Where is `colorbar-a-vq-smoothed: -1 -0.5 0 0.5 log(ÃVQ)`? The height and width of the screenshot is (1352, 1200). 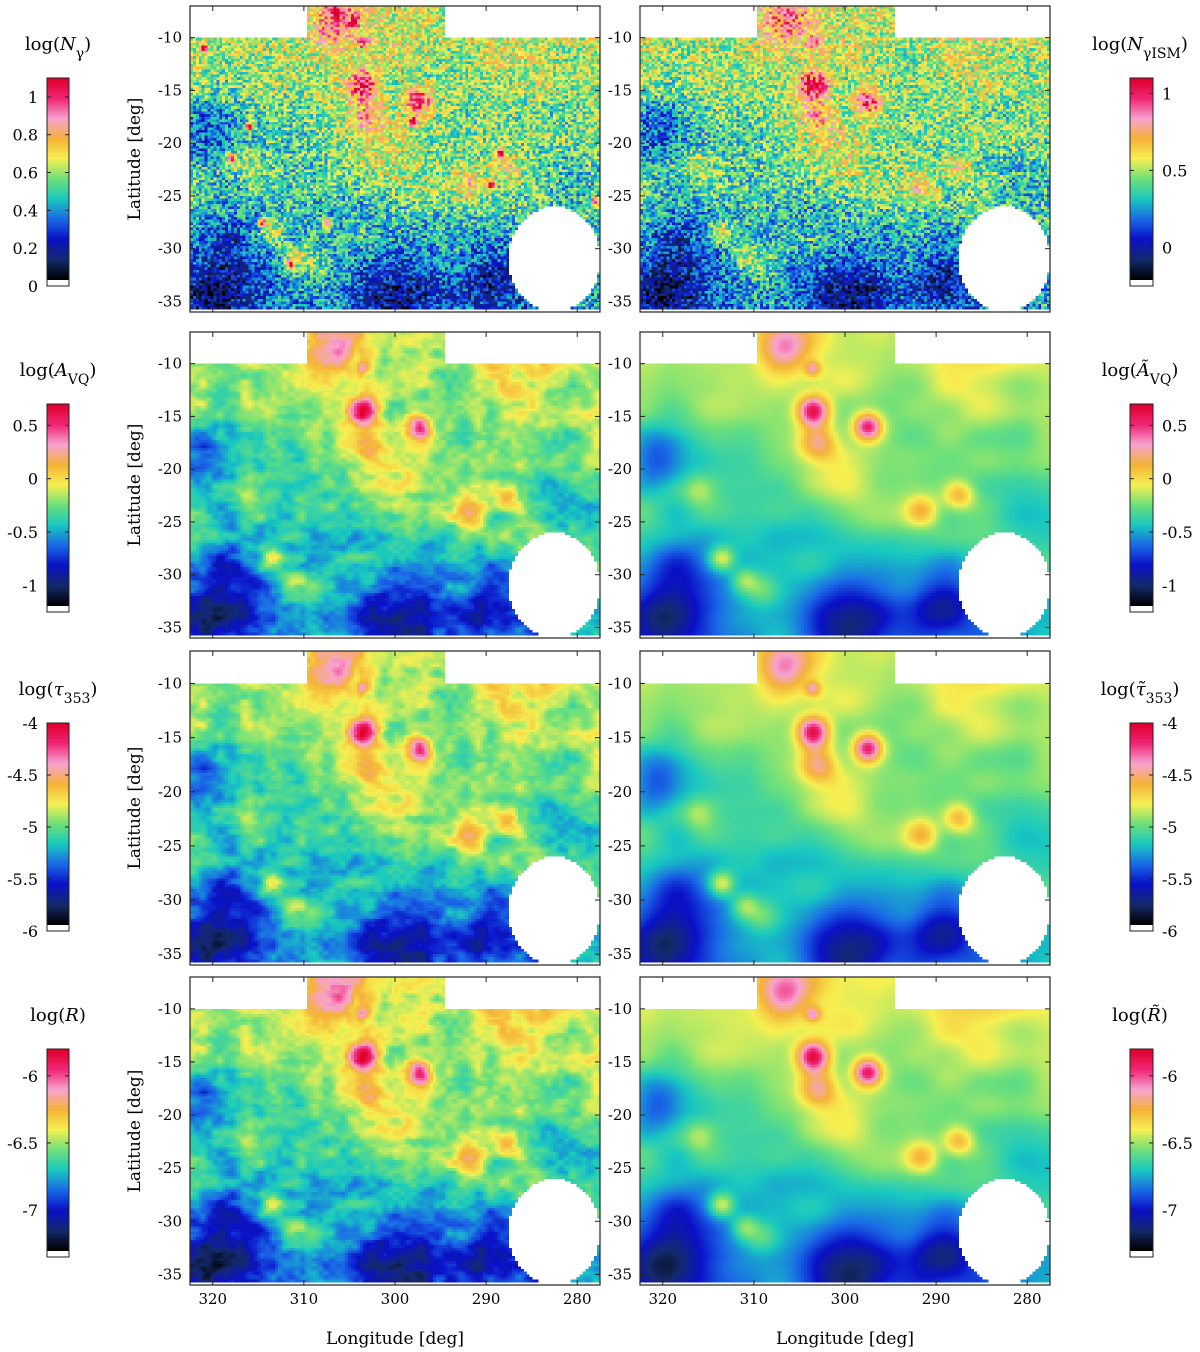
colorbar-a-vq-smoothed: -1 -0.5 0 0.5 log(ÃVQ) is located at coordinates (1147, 486).